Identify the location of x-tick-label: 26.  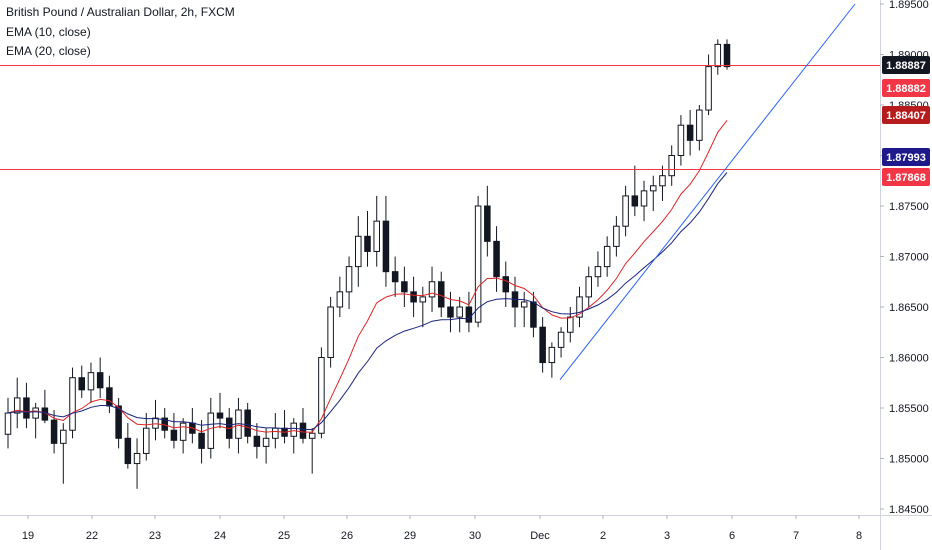
(347, 536).